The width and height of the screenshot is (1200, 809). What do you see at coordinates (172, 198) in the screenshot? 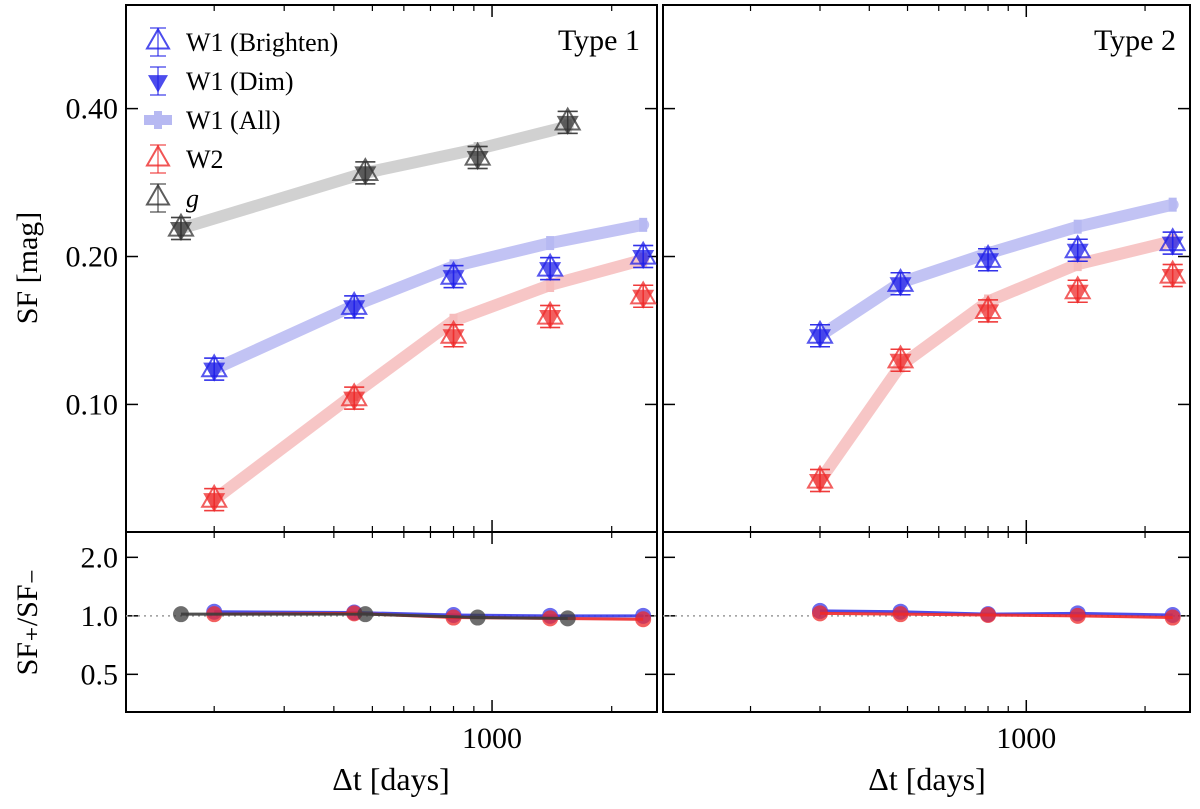
I see `legend-entry-g: g` at bounding box center [172, 198].